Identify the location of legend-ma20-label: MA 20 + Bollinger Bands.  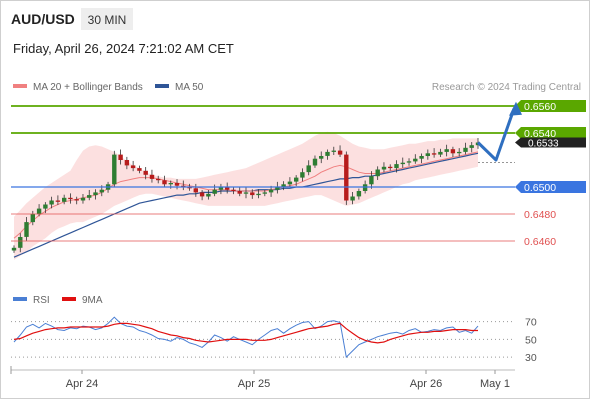
(88, 87).